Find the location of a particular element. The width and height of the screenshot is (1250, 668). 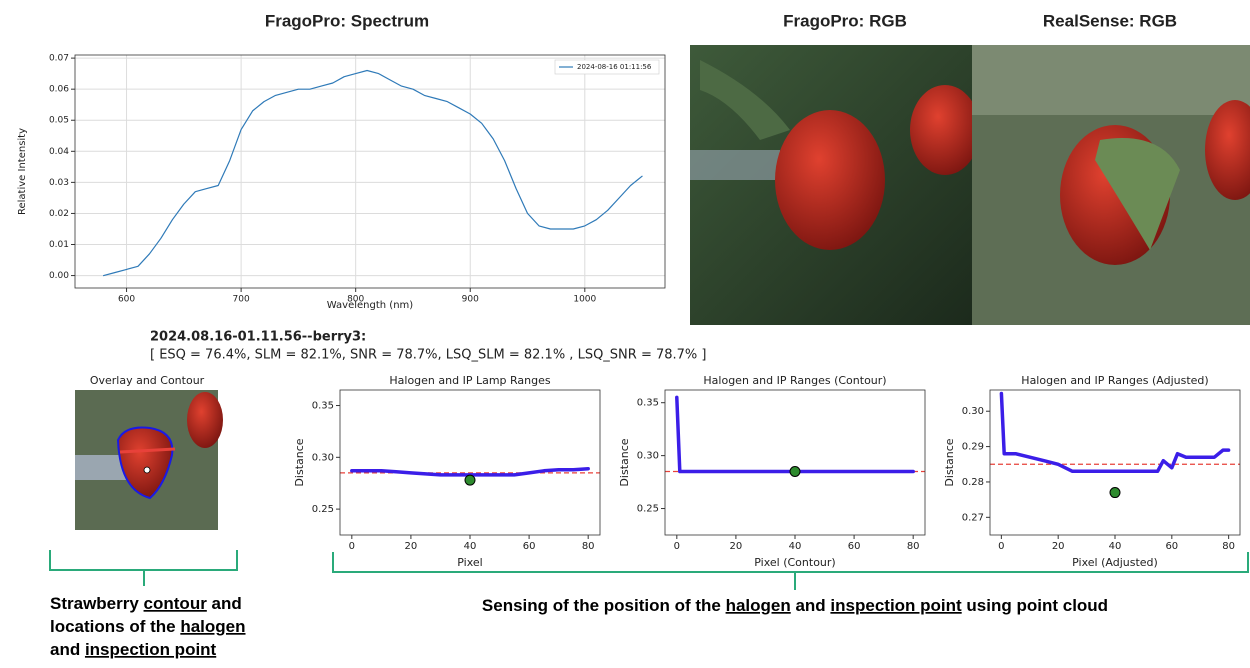

y-tick-label: 0.28 is located at coordinates (973, 482).